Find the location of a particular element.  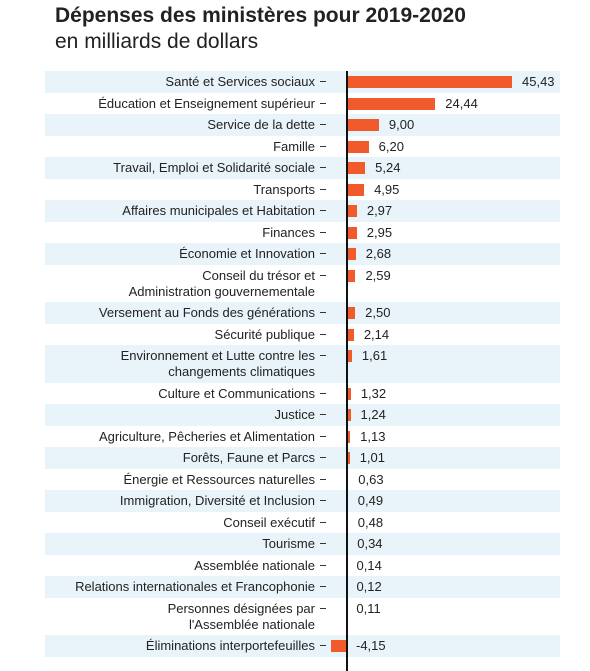

chart-subtitle: en milliards de dollars is located at coordinates (156, 42).